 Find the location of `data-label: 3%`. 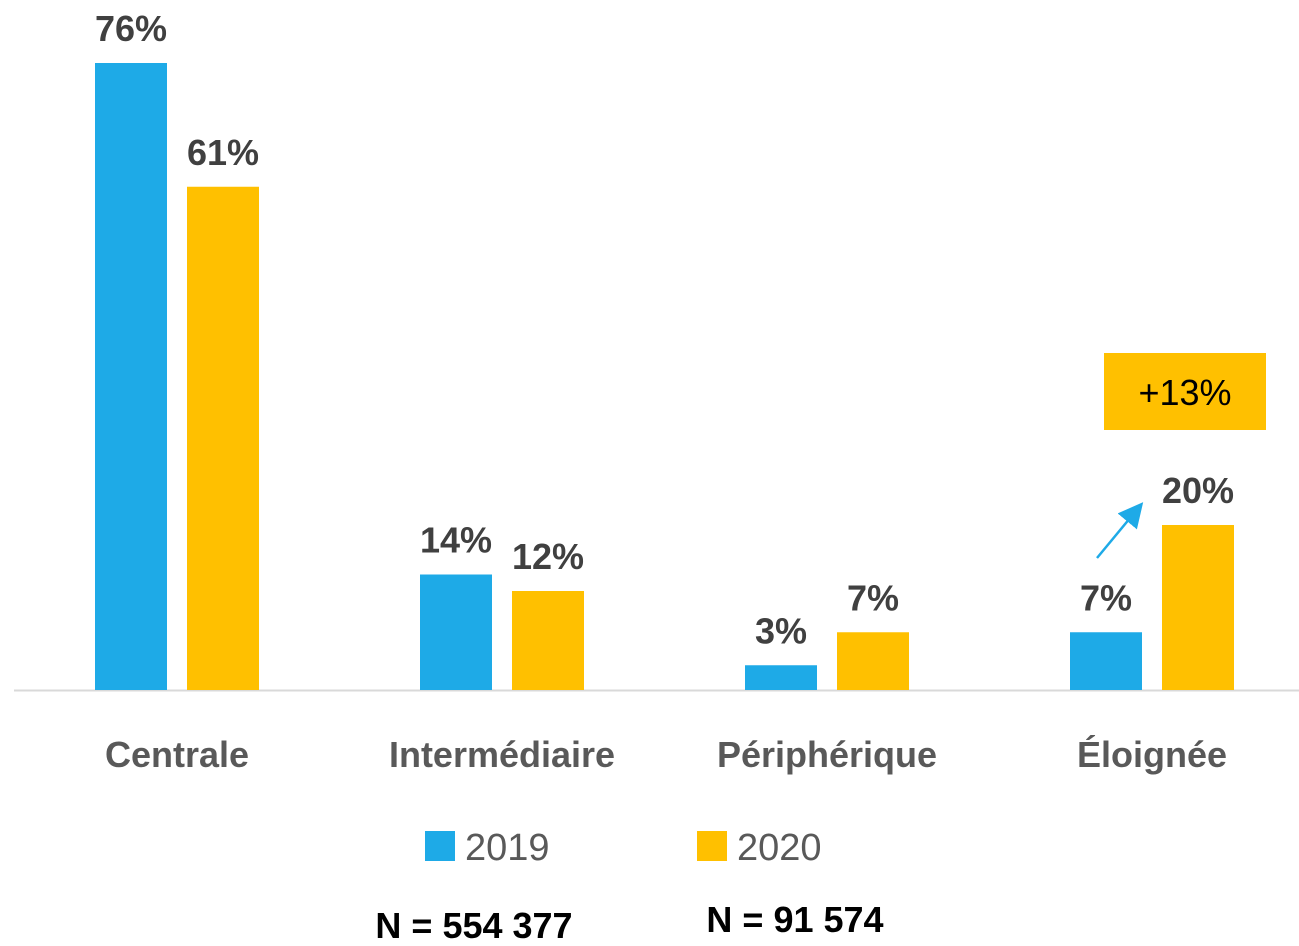

data-label: 3% is located at coordinates (781, 630).